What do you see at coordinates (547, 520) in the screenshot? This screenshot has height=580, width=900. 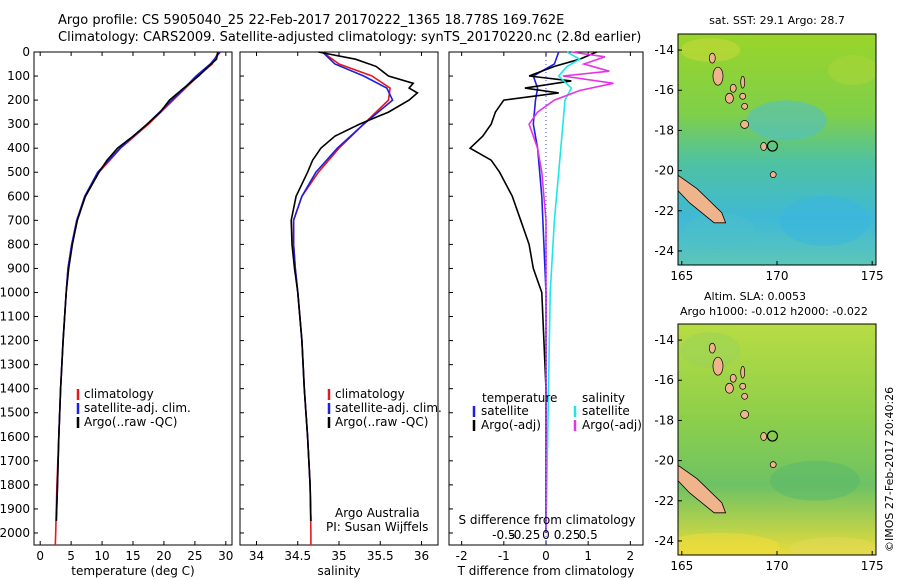 I see `x-axis-top-label-difference: S difference from climatology` at bounding box center [547, 520].